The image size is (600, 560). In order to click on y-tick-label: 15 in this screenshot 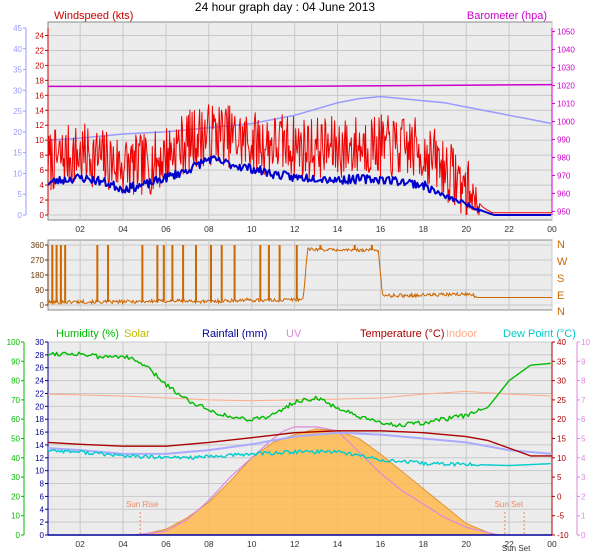, I will do `click(561, 439)`.